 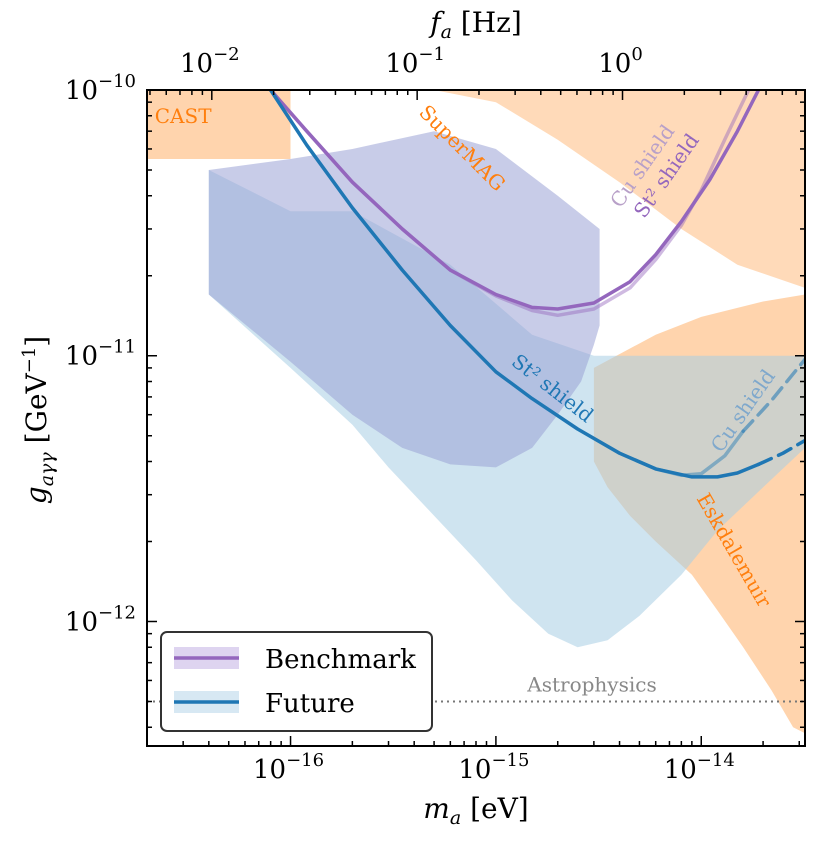 I want to click on y-tick-label-1: 10−11, so click(x=100, y=354).